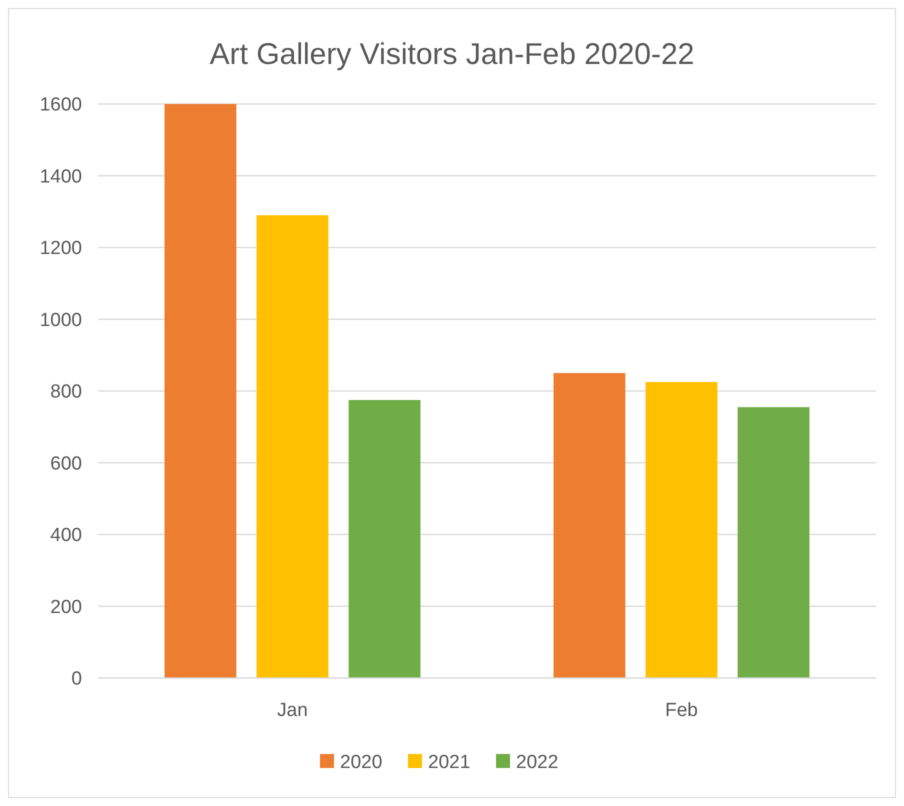  I want to click on y-tick-label: 1600, so click(61, 105).